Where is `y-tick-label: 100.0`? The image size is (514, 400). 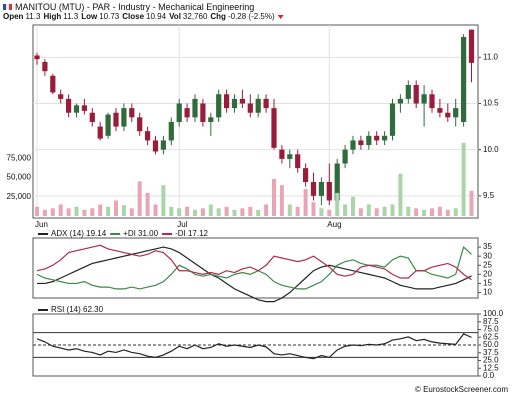
y-tick-label: 100.0 is located at coordinates (493, 313).